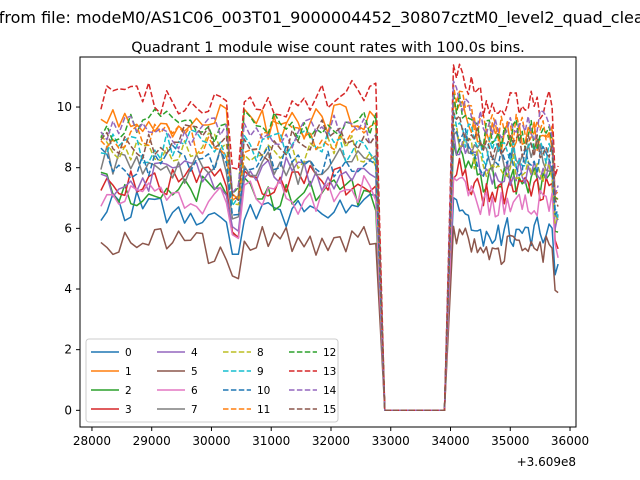  I want to click on legend-label-10: 10, so click(263, 391).